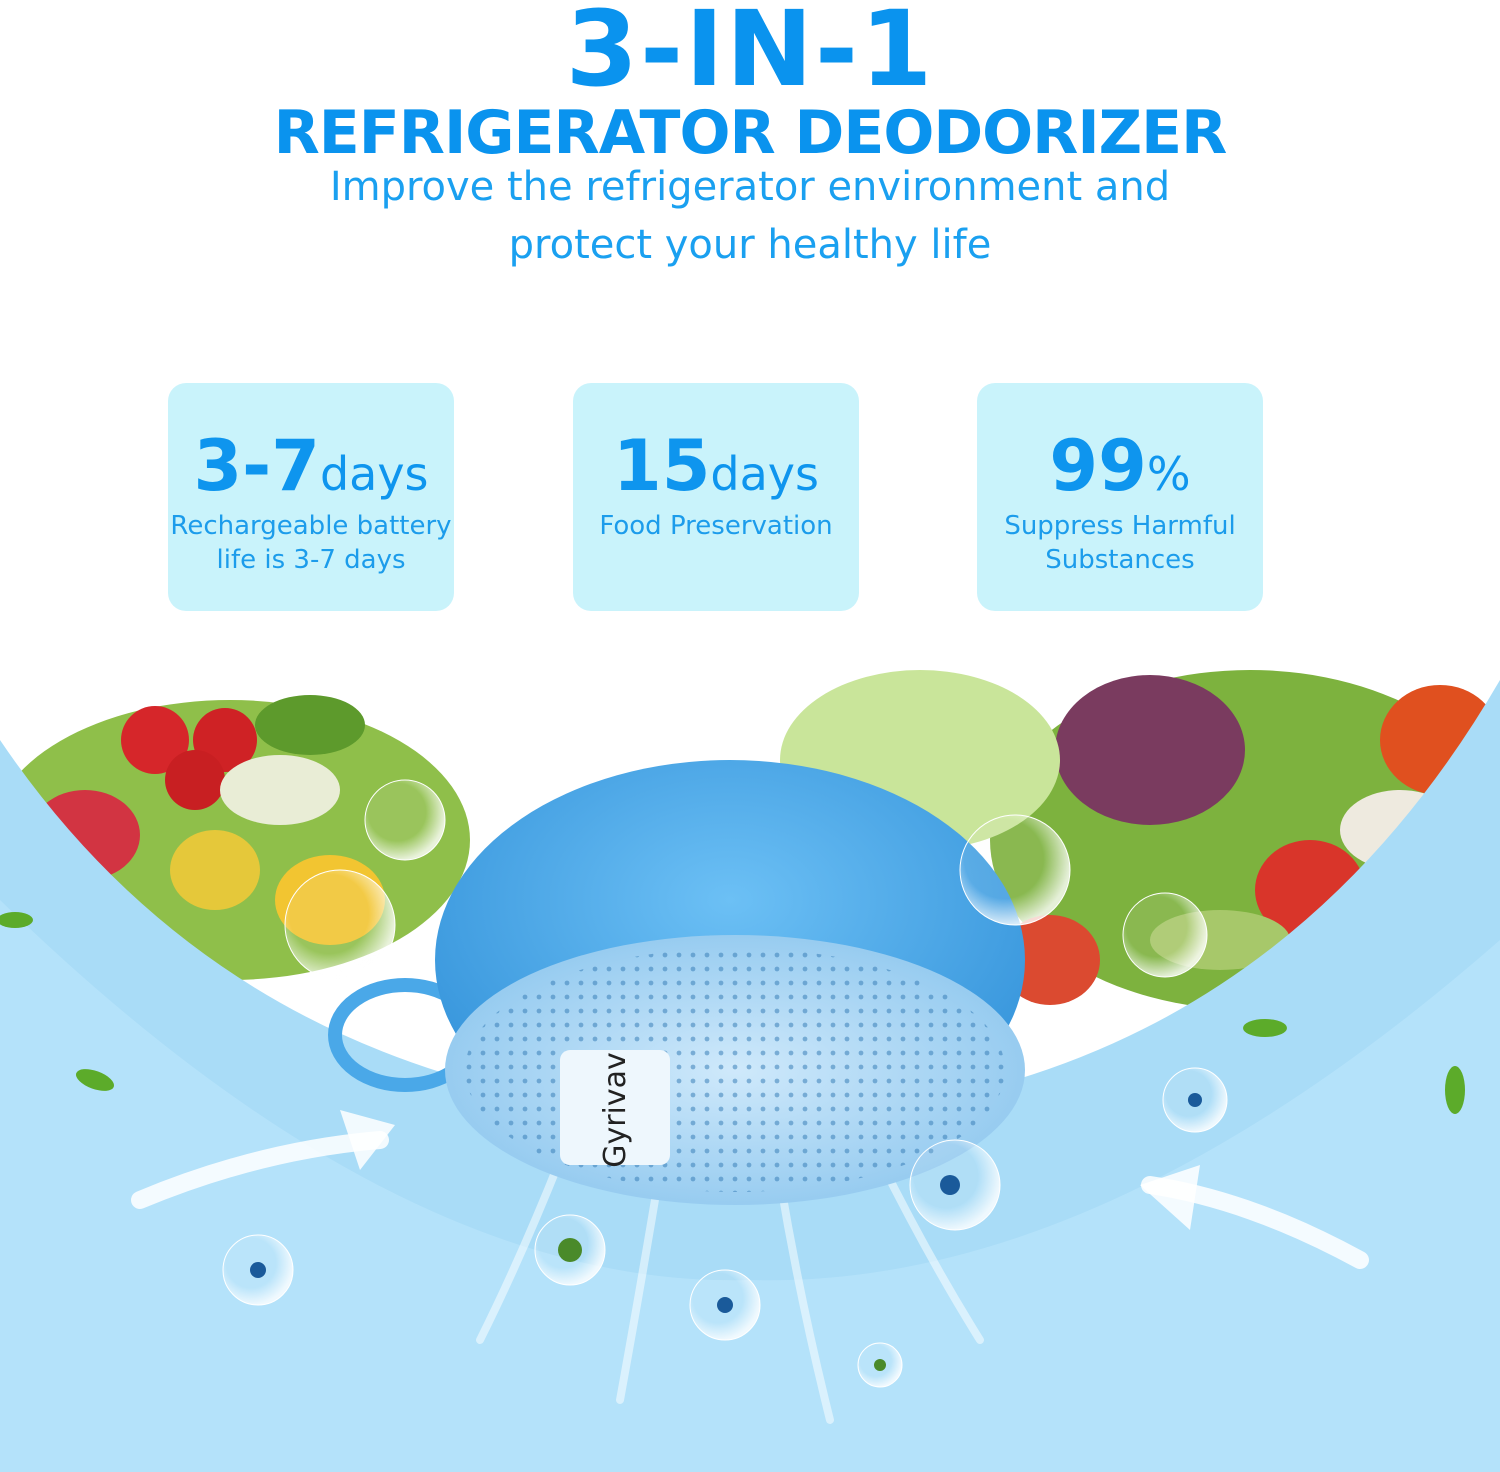 This screenshot has height=1472, width=1500. I want to click on feature-desc: Suppress Harmful, so click(1120, 526).